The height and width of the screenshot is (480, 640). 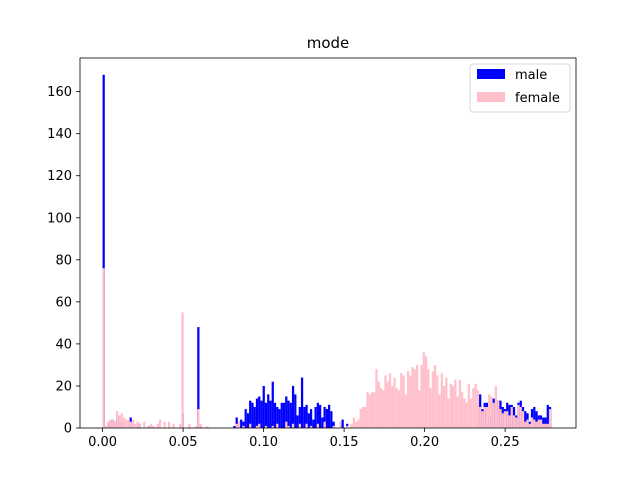 I want to click on y-tick-label-6: 120, so click(x=59, y=176).